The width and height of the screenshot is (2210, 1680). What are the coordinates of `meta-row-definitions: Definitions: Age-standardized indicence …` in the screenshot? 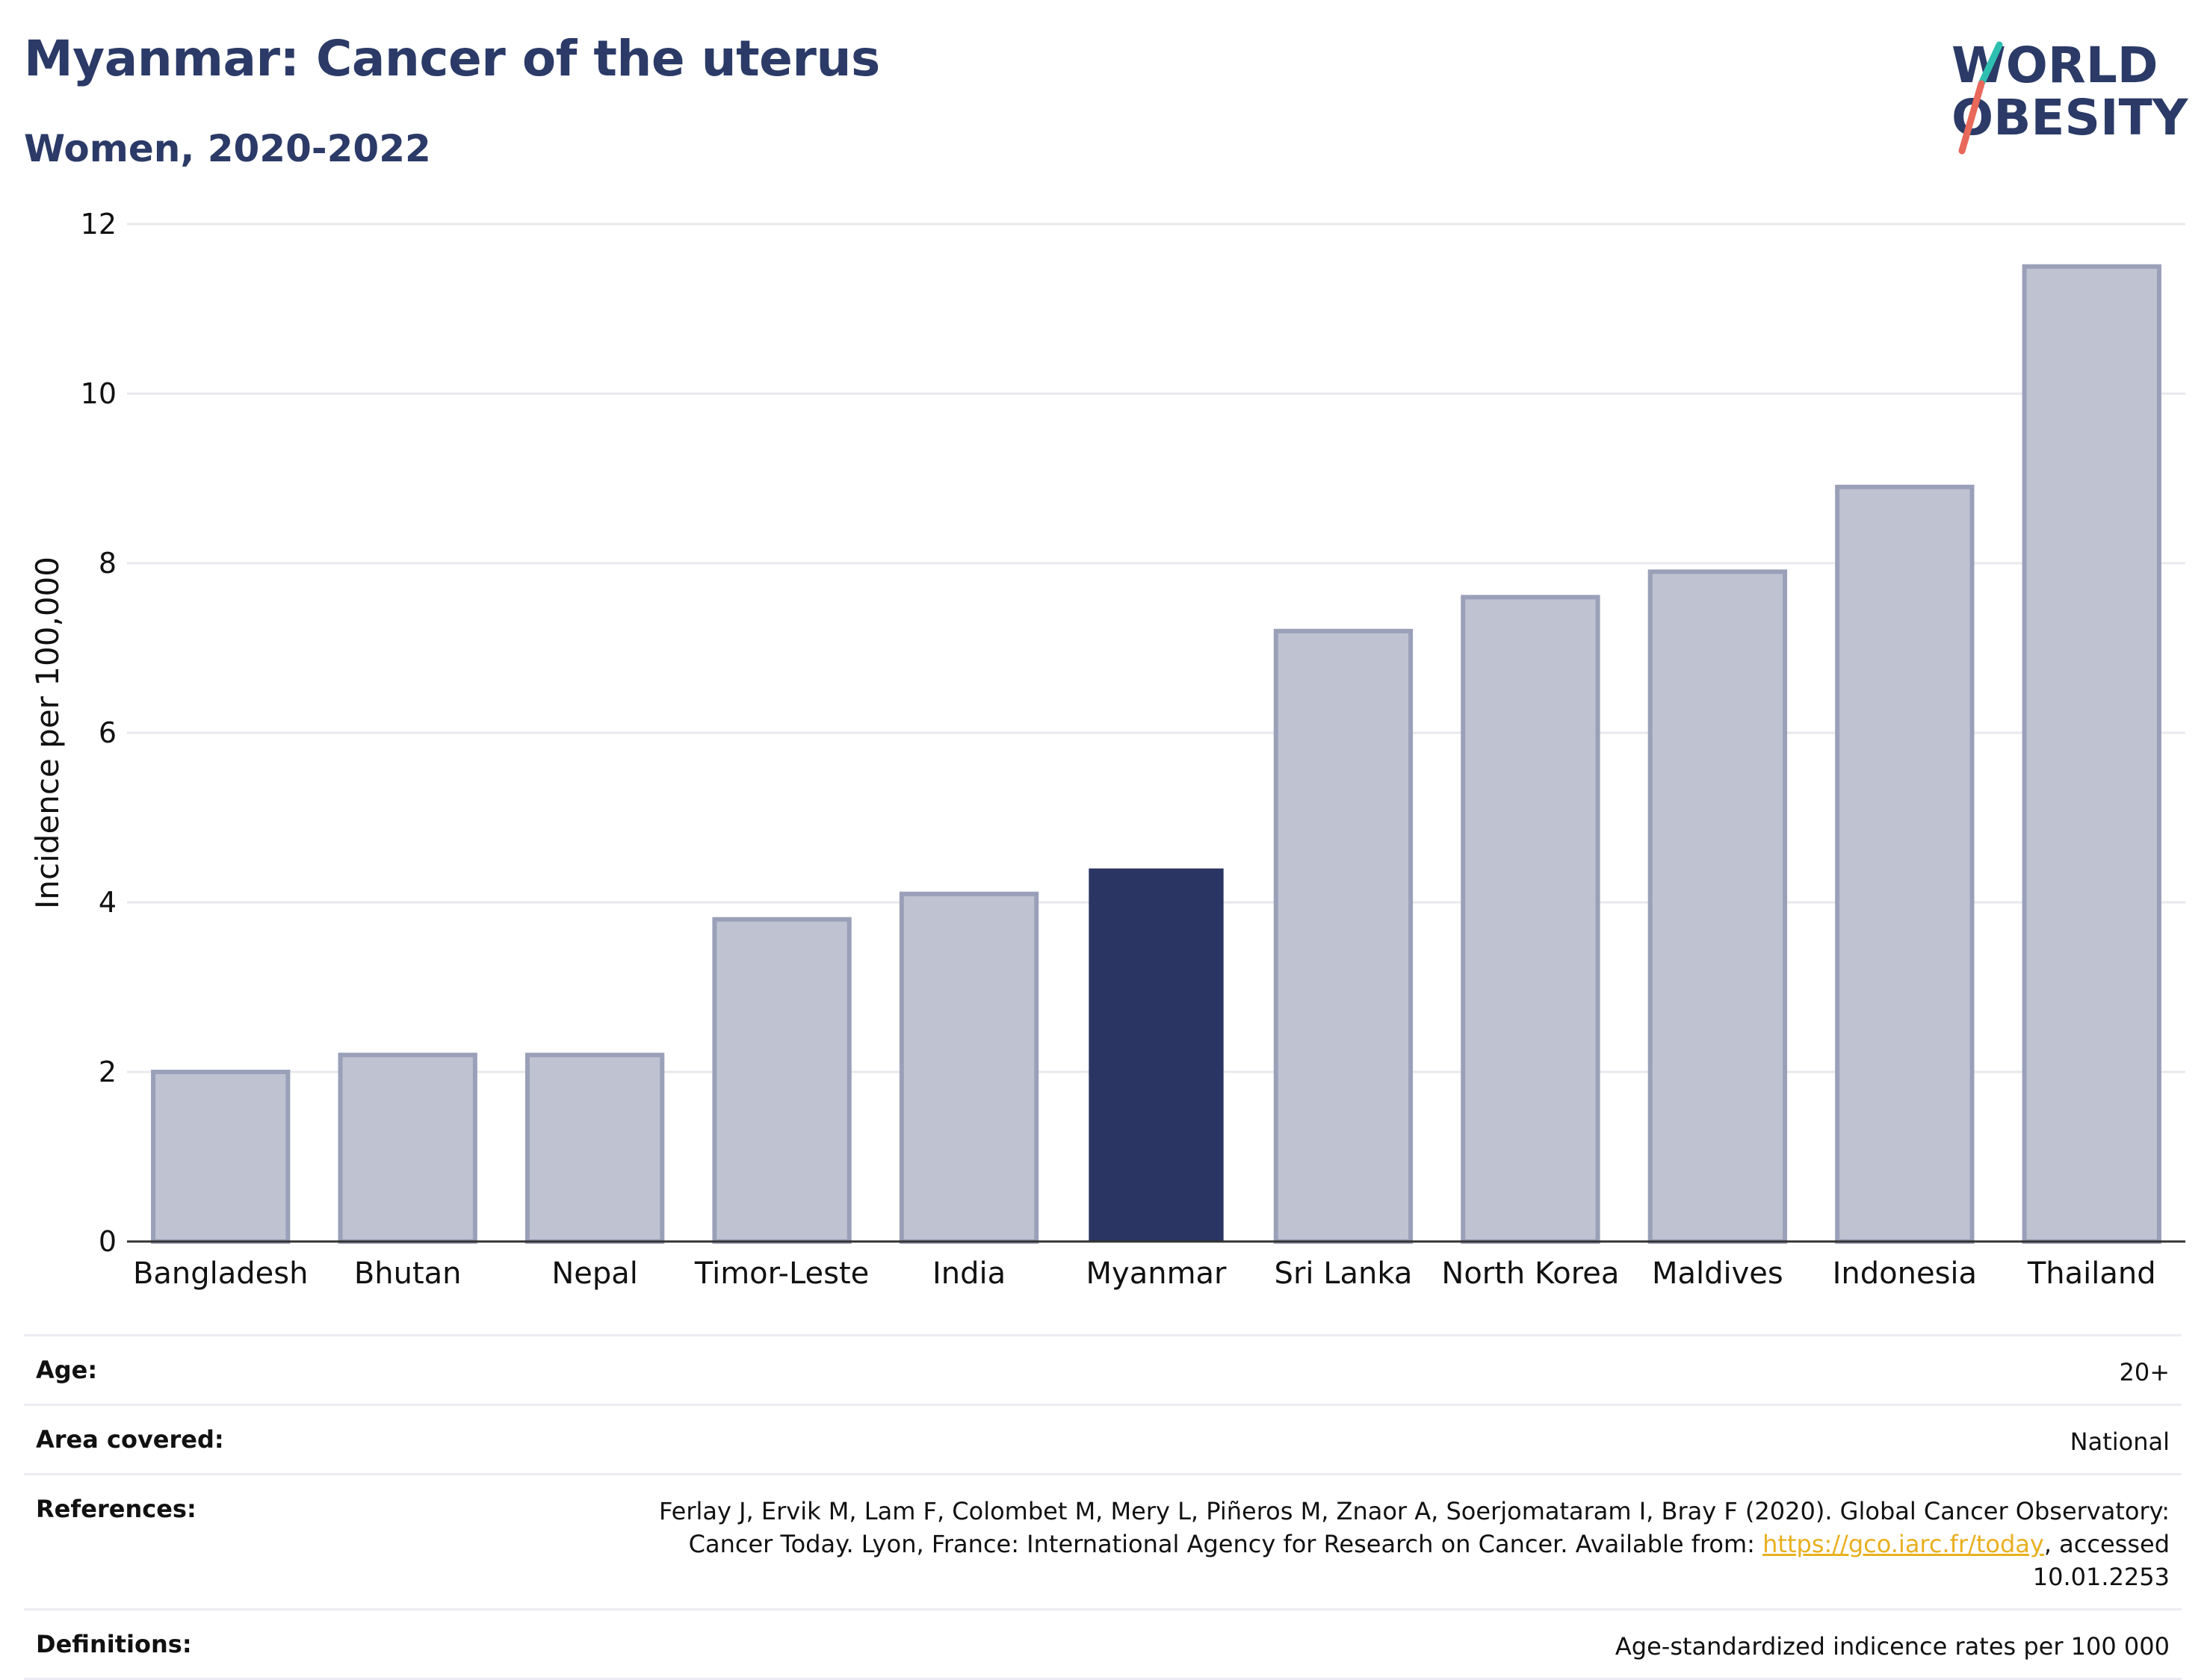 It's located at (1103, 1644).